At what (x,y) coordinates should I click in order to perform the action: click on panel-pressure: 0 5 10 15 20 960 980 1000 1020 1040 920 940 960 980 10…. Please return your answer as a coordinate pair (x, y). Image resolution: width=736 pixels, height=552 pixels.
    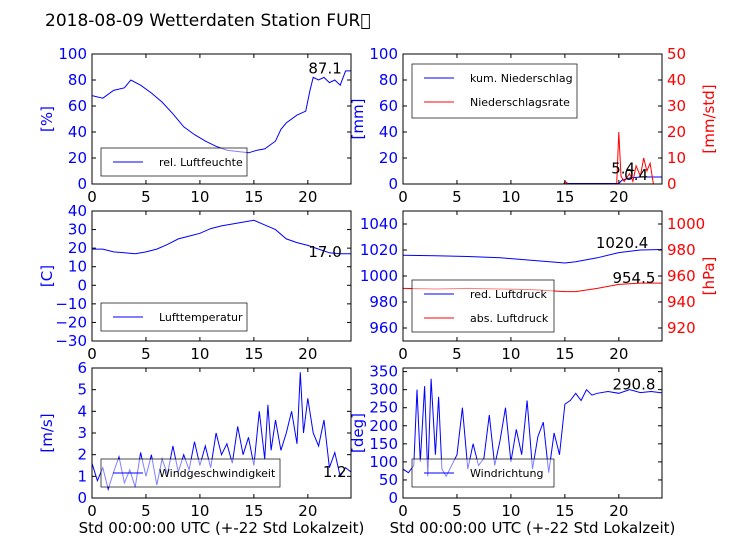
    Looking at the image, I should click on (539, 286).